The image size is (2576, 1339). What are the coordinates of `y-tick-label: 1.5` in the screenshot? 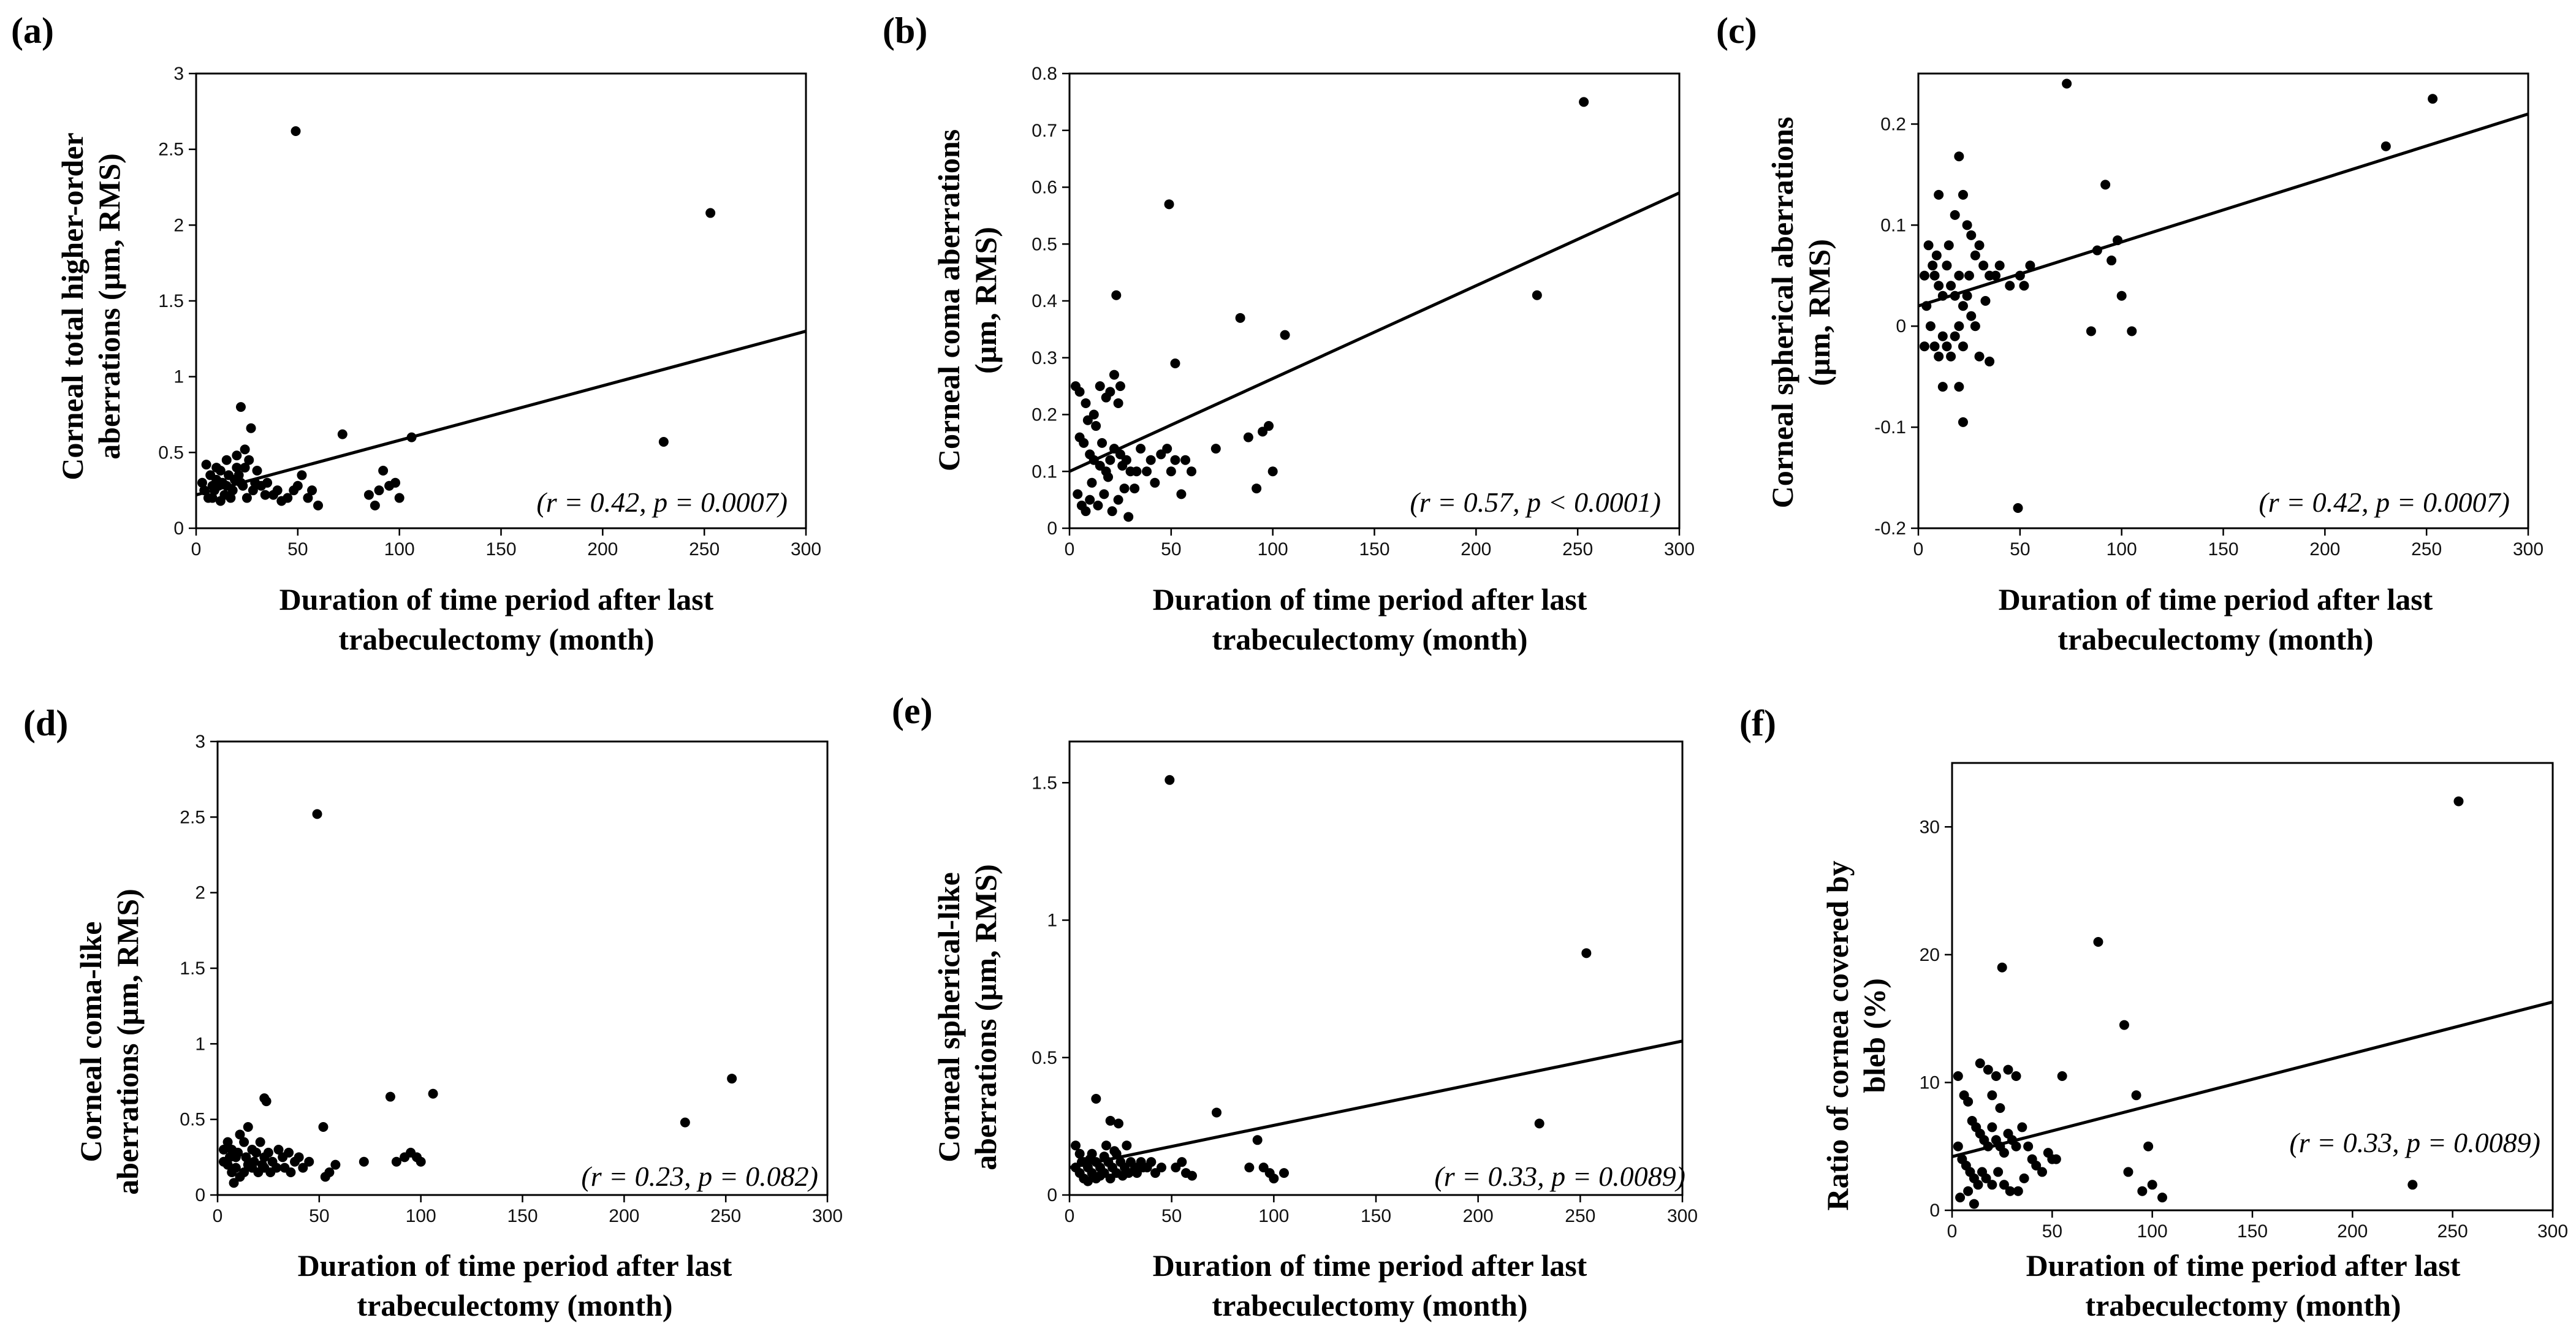 It's located at (171, 301).